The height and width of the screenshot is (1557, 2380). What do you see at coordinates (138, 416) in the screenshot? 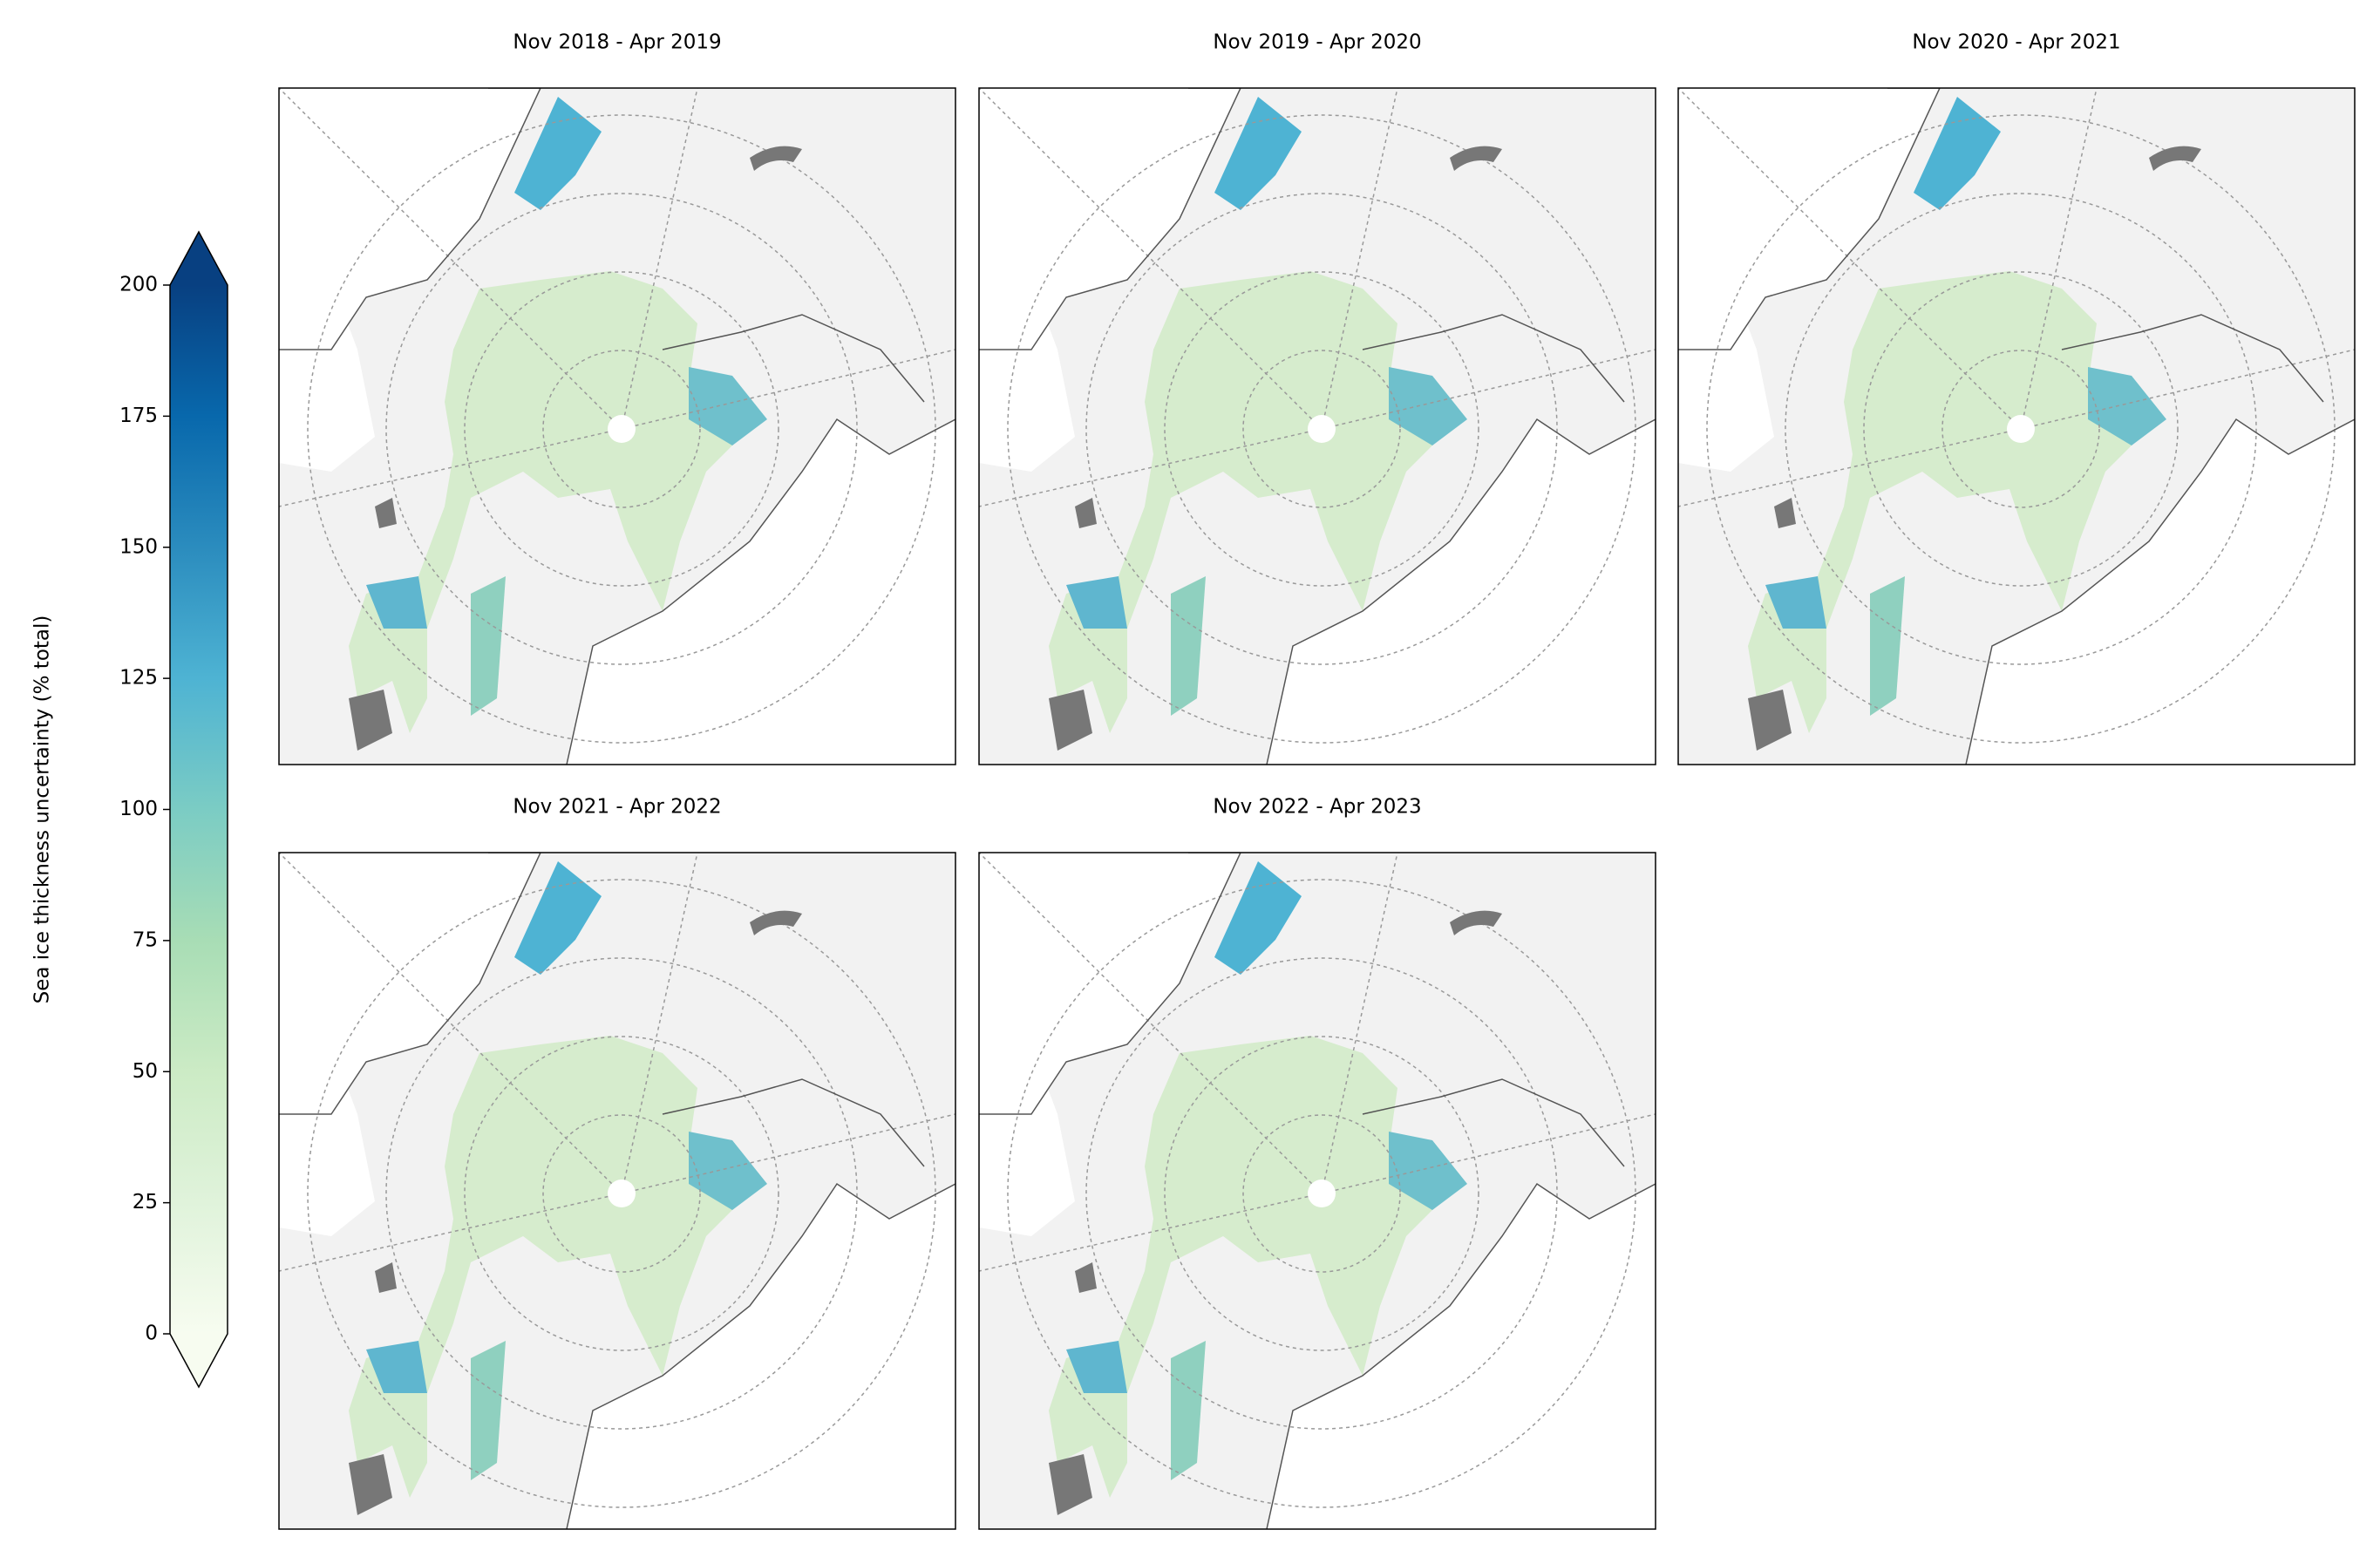
I see `colorbar-tick-label: 175` at bounding box center [138, 416].